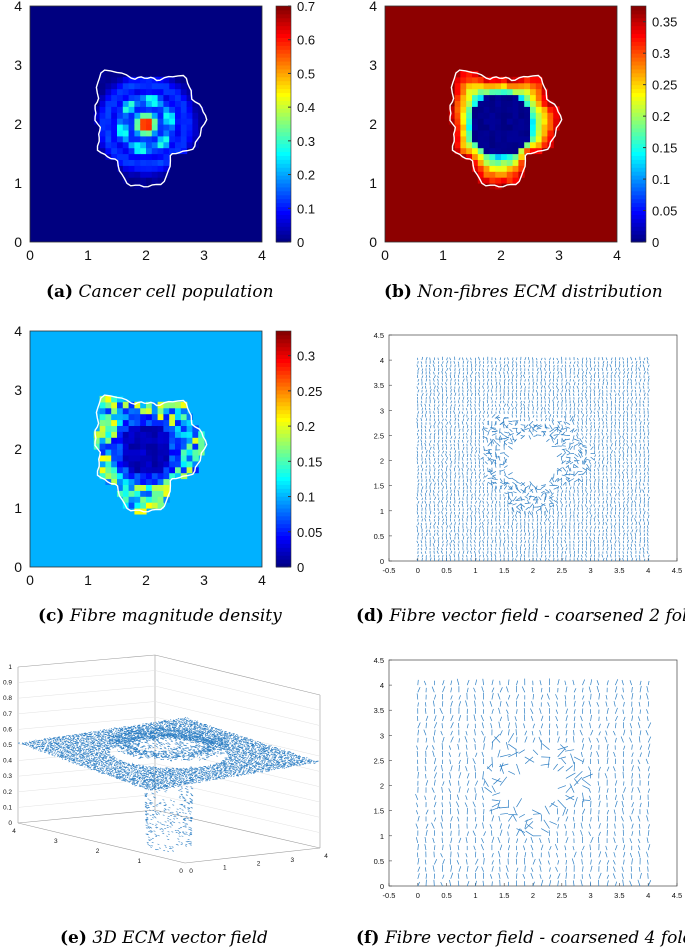 The width and height of the screenshot is (685, 950). I want to click on colorbar-tick-label: 0.1, so click(306, 208).